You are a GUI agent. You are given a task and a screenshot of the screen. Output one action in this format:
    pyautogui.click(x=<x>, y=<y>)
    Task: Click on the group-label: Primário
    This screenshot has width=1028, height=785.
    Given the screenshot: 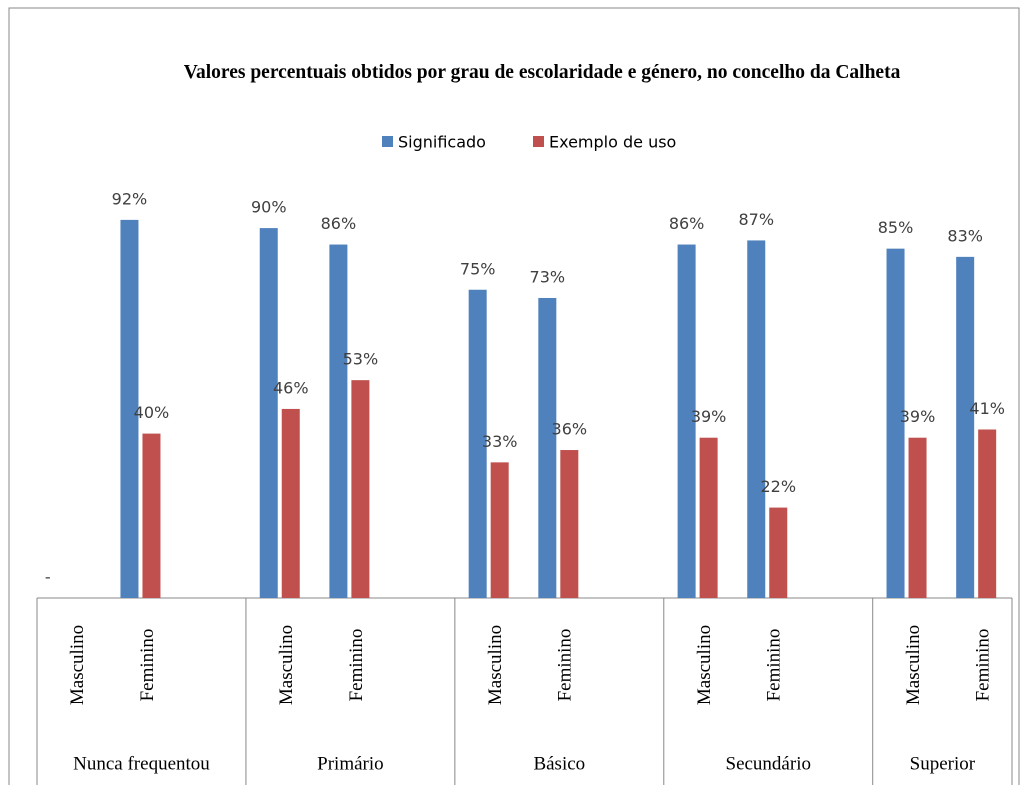 What is the action you would take?
    pyautogui.click(x=350, y=763)
    